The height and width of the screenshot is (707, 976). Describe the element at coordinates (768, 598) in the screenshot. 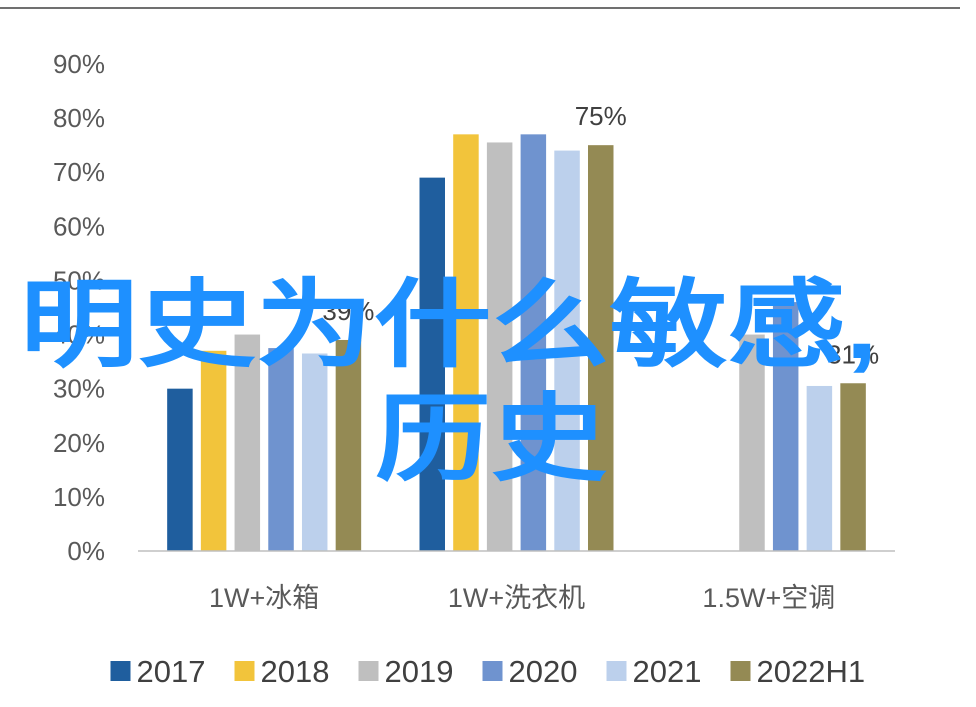

I see `x-category-label: 1.5W+空调` at that location.